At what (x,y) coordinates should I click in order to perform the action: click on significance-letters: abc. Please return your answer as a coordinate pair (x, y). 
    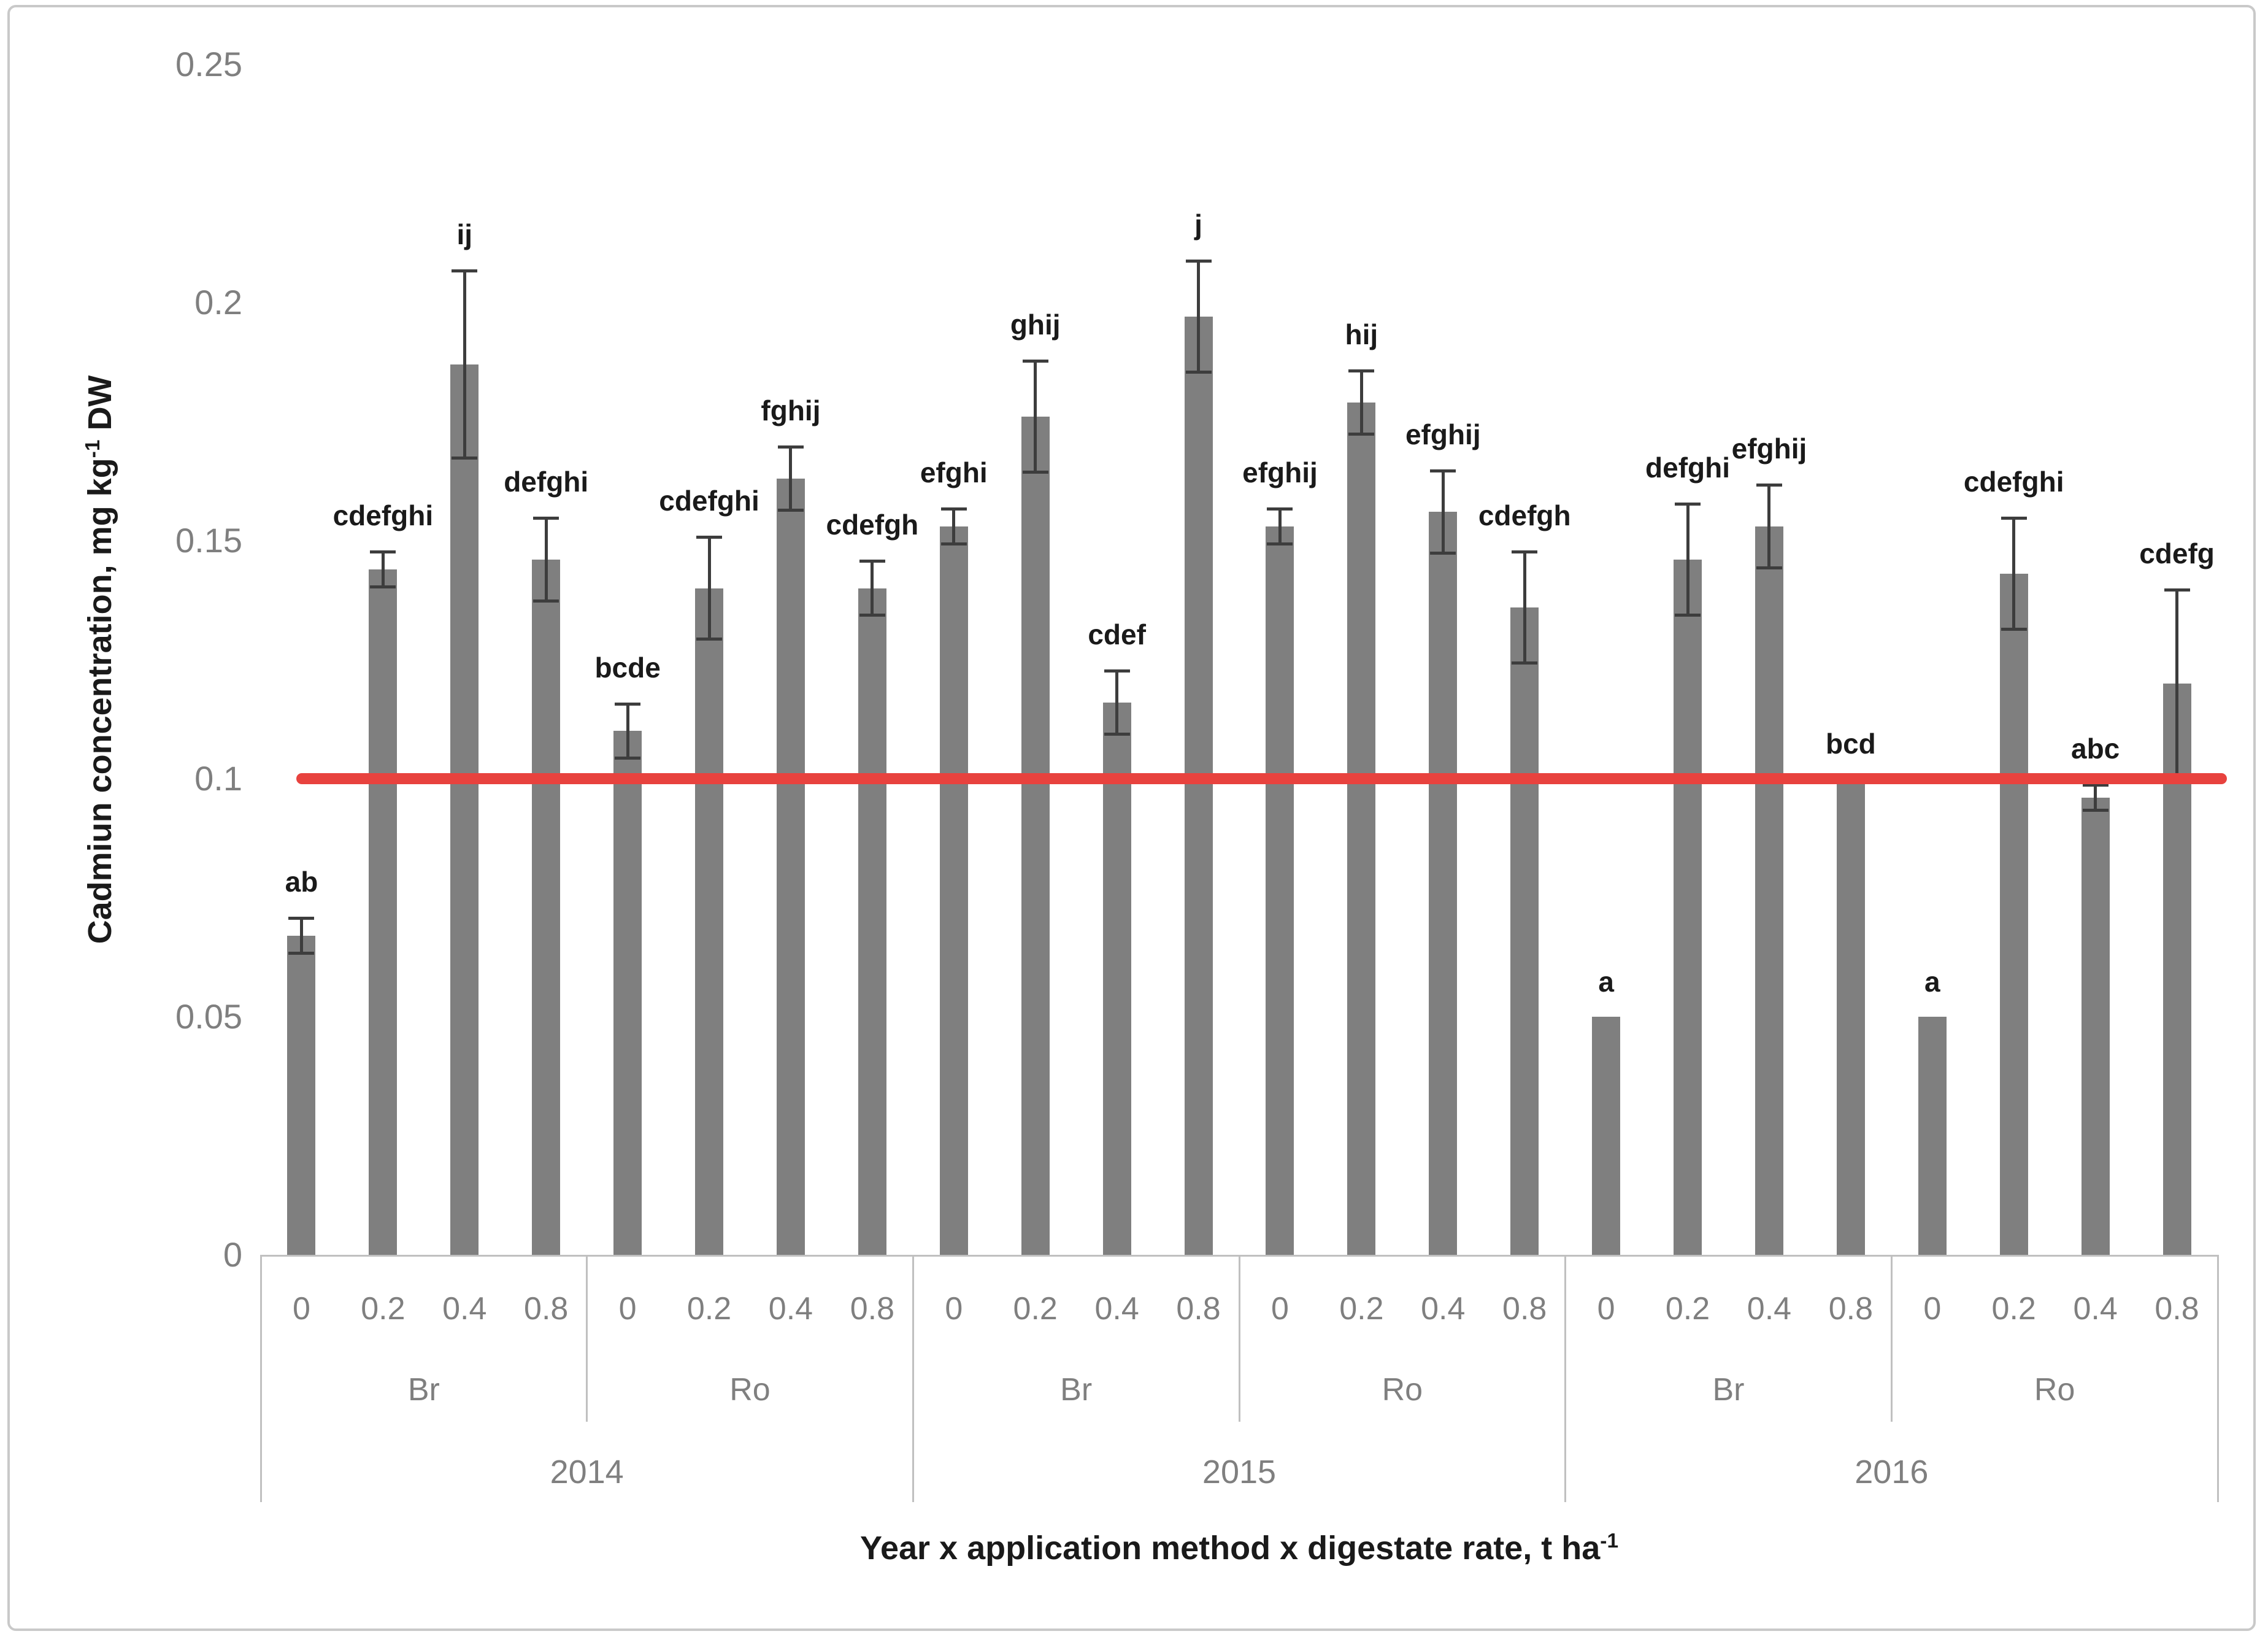
    Looking at the image, I should click on (2095, 748).